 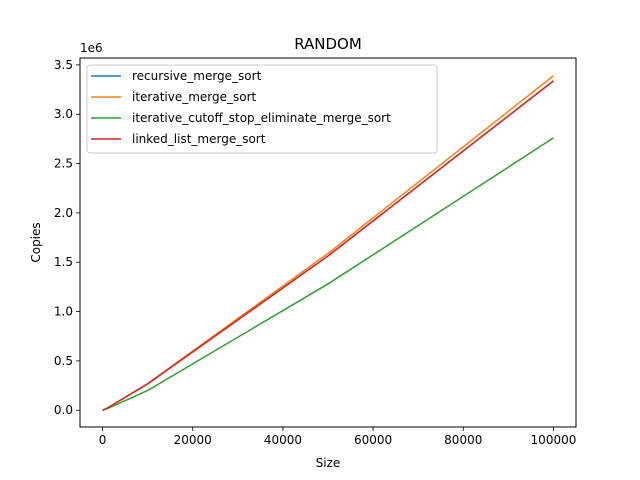 I want to click on y-tick-label: 1.0, so click(x=63, y=312).